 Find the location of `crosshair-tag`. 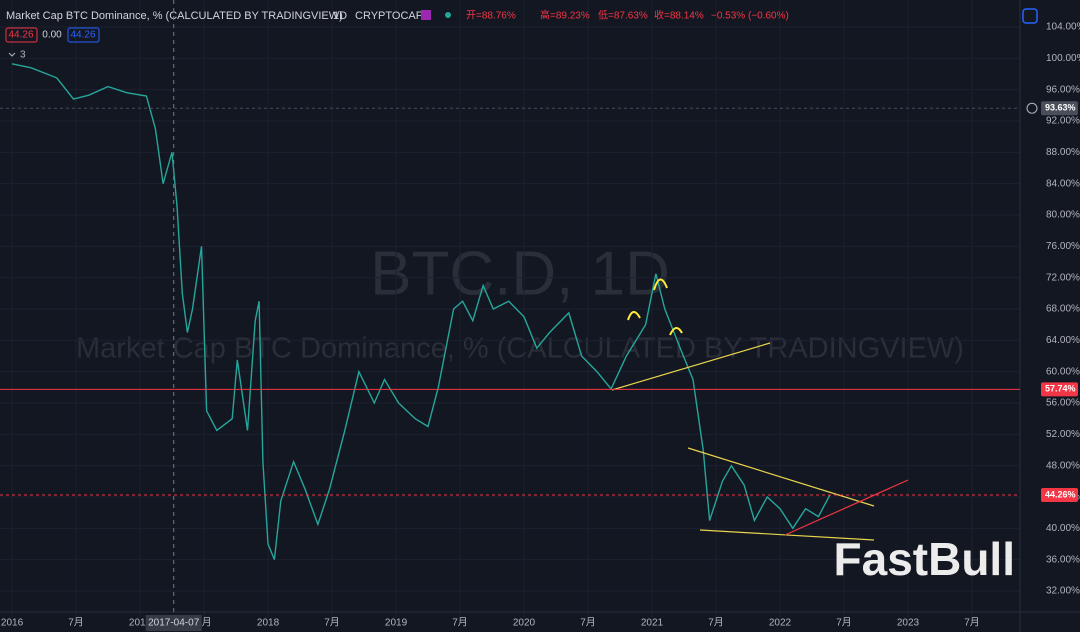

crosshair-tag is located at coordinates (173, 623).